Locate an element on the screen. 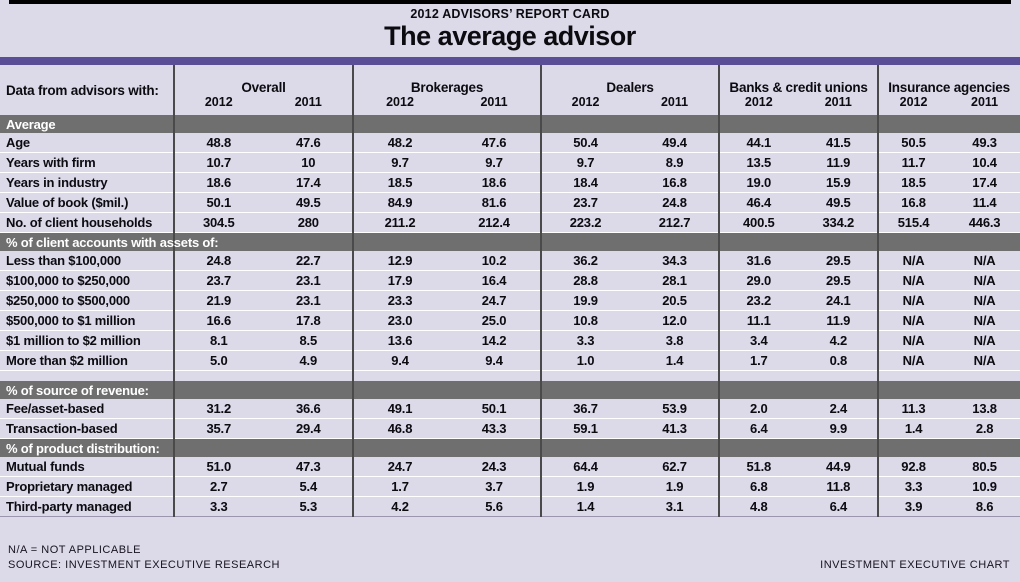 This screenshot has width=1020, height=582. section-header-row: Average is located at coordinates (510, 124).